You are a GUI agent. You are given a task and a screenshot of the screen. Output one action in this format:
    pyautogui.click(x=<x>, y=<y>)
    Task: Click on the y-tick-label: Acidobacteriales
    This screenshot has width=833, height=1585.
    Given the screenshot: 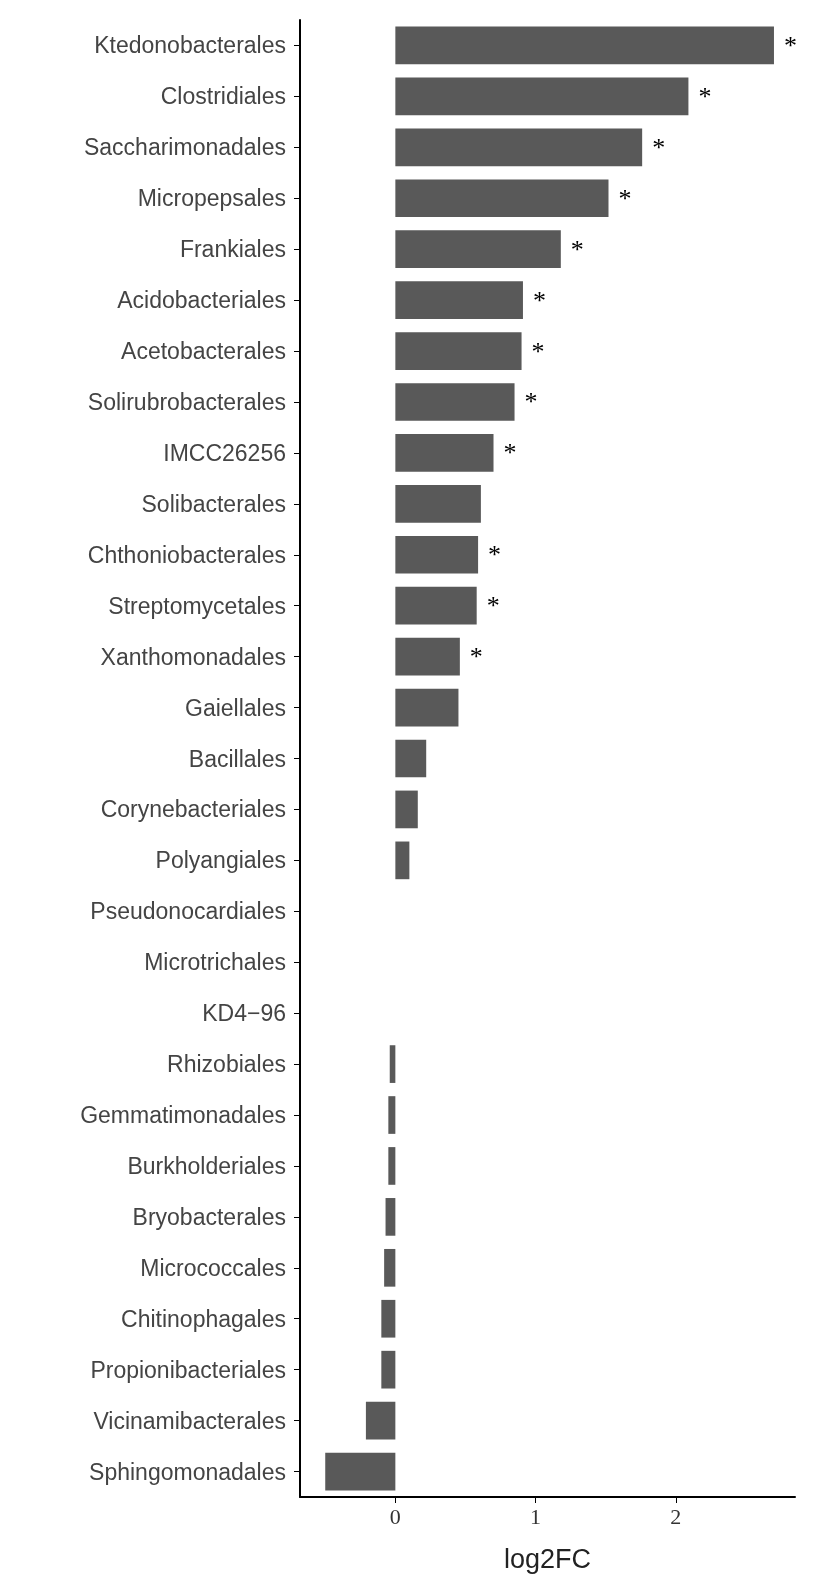 What is the action you would take?
    pyautogui.click(x=201, y=300)
    